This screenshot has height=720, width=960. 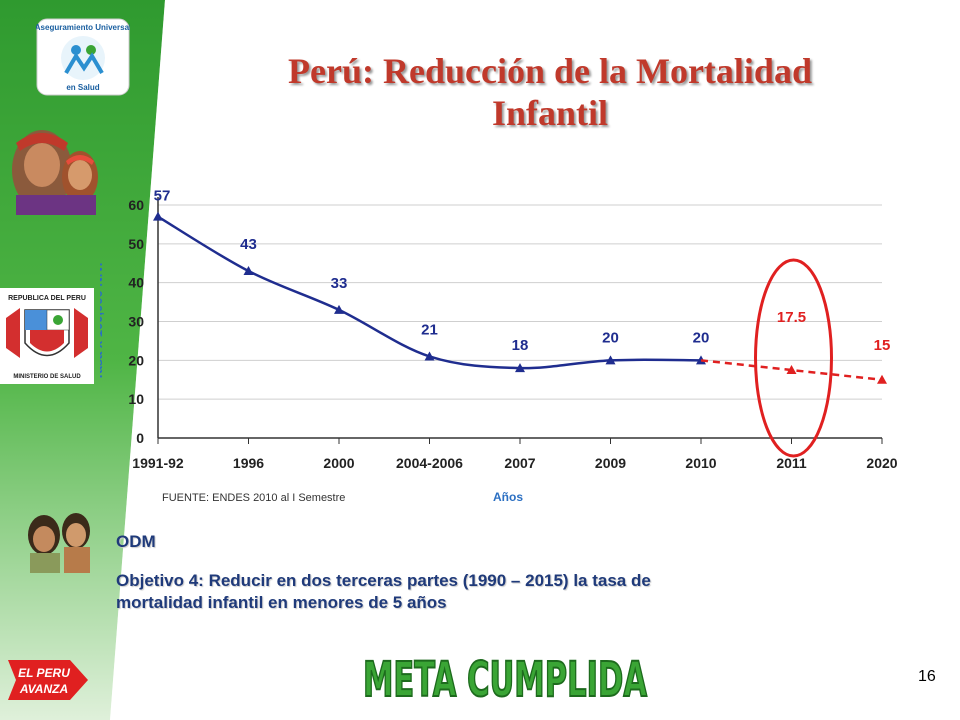 I want to click on series-line-projection, so click(x=791, y=370).